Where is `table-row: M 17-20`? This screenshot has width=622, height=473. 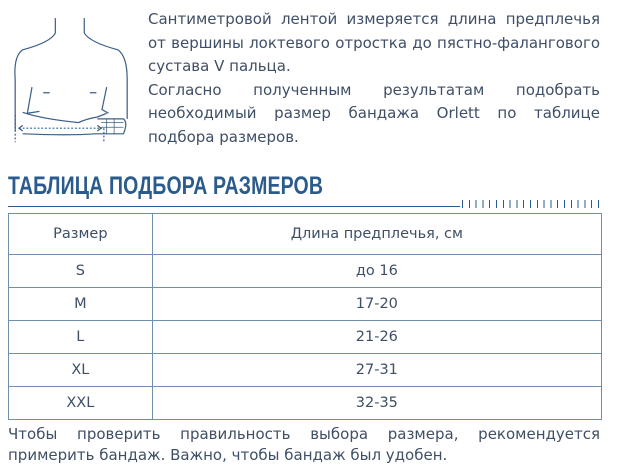 table-row: M 17-20 is located at coordinates (305, 304).